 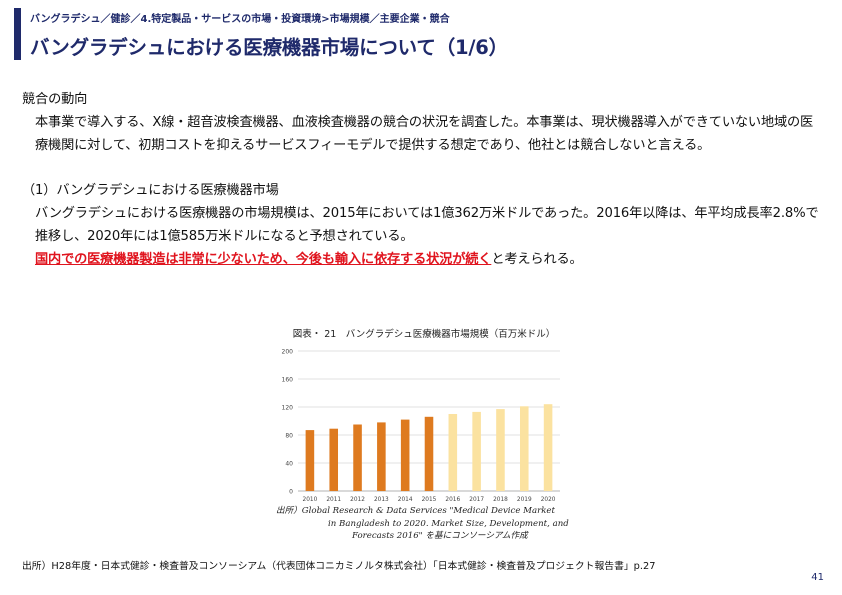 I want to click on x-tick-label: 2011, so click(x=333, y=500).